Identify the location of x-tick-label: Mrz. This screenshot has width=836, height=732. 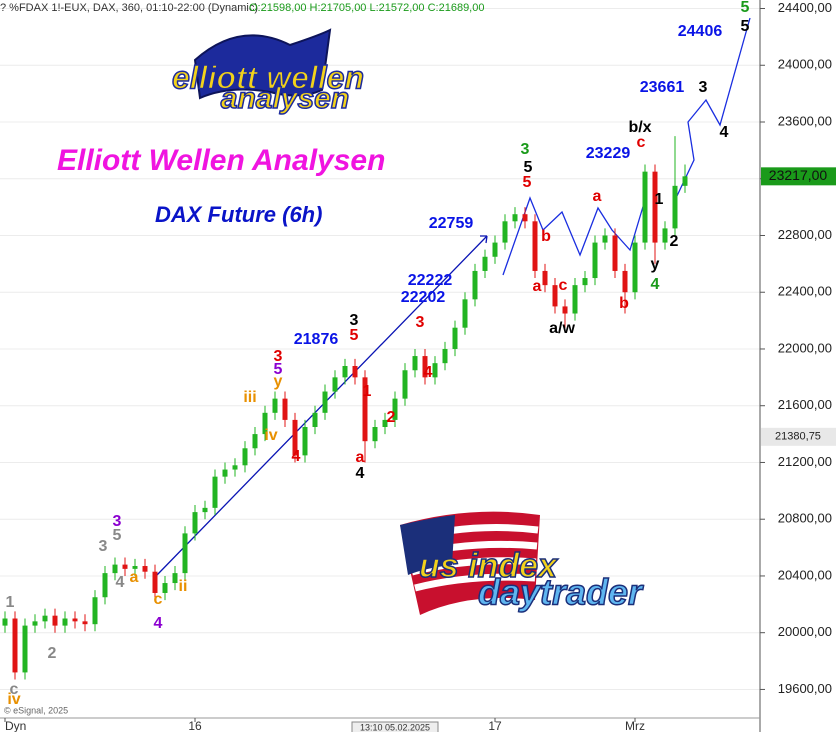
(635, 725).